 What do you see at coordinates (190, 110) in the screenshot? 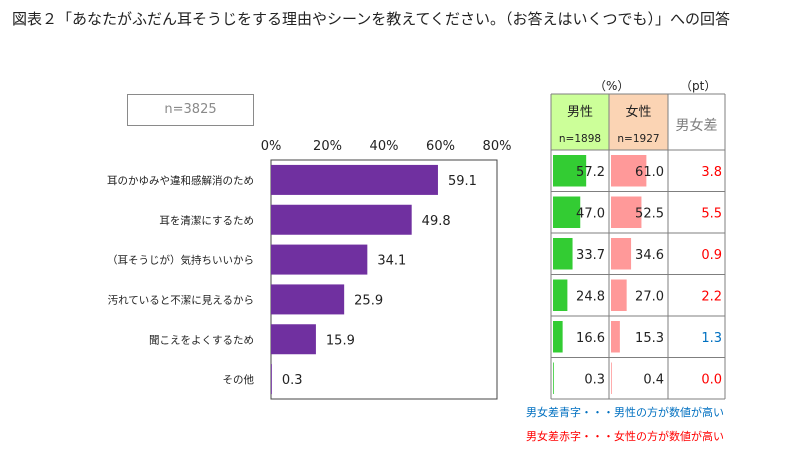
I see `sample-size-box: n=3825` at bounding box center [190, 110].